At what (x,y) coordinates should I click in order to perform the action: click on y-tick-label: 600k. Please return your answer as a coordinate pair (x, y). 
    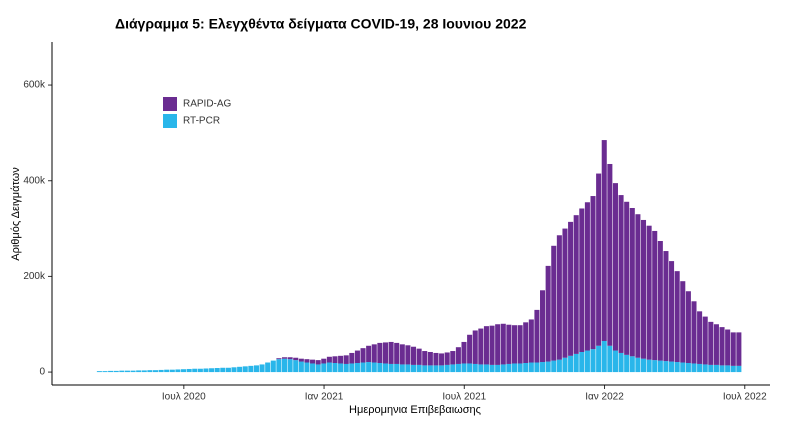
    Looking at the image, I should click on (34, 85).